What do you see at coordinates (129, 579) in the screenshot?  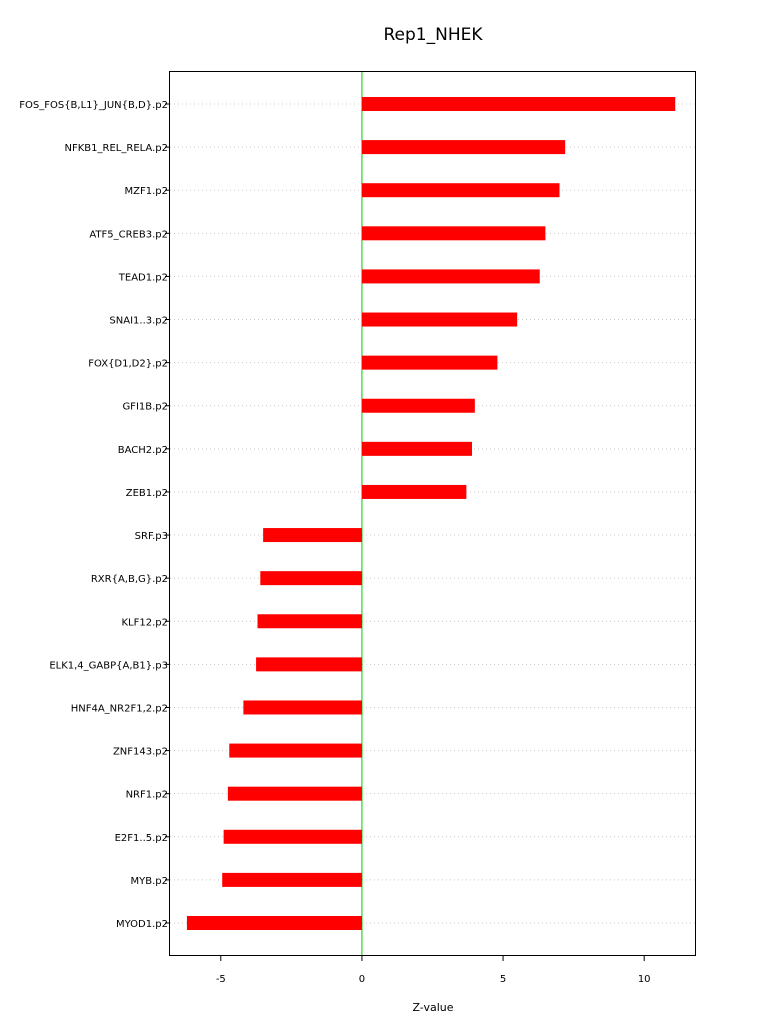 I see `category-label: RXR{A,B,G}.p2` at bounding box center [129, 579].